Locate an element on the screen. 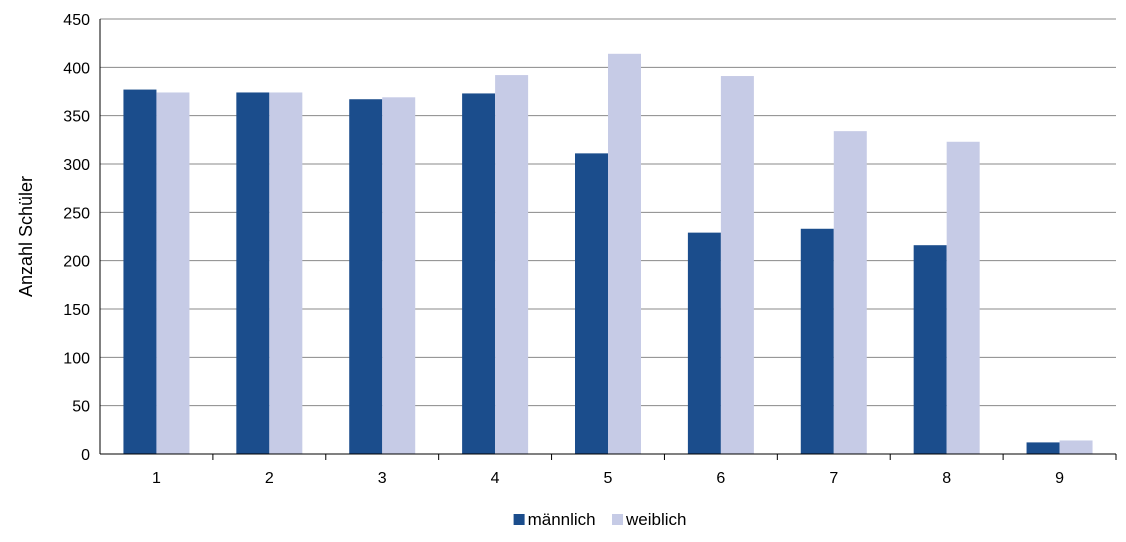 This screenshot has width=1126, height=542. legend-label-weiblich: weiblich is located at coordinates (655, 519).